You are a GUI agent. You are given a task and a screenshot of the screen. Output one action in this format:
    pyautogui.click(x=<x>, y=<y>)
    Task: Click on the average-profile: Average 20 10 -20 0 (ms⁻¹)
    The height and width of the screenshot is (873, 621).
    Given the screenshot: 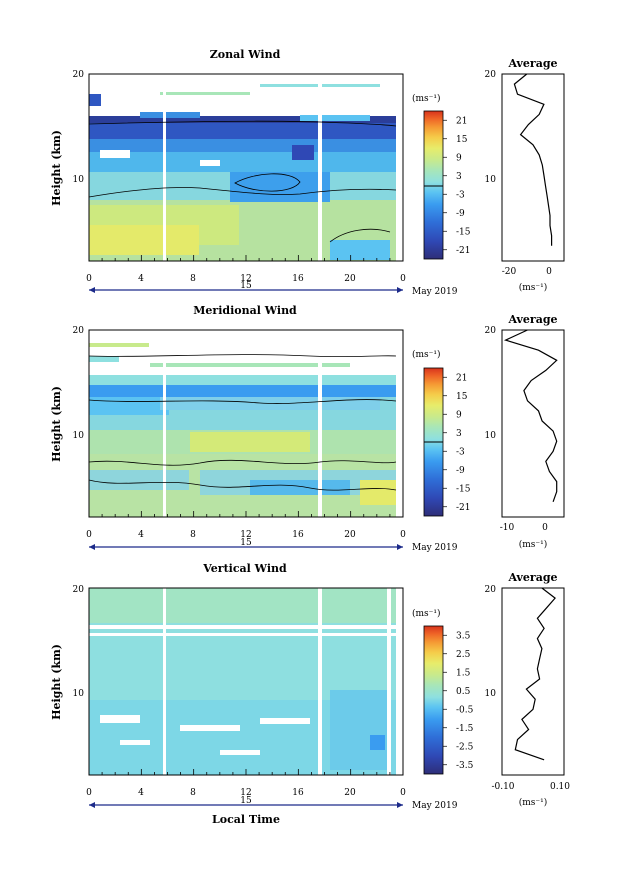 What is the action you would take?
    pyautogui.click(x=525, y=175)
    